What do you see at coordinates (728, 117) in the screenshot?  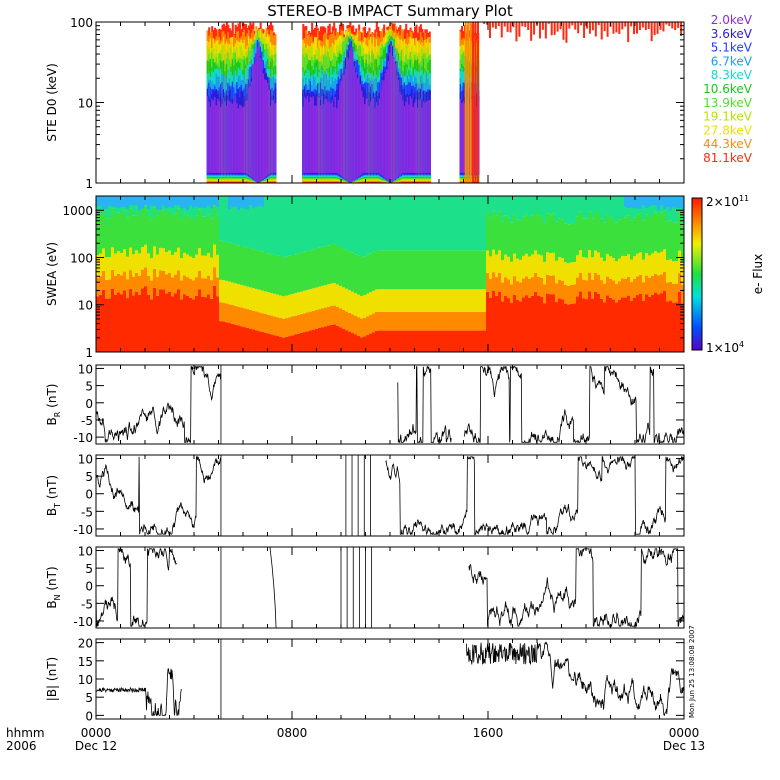 I see `legend-entry: 19.1keV` at bounding box center [728, 117].